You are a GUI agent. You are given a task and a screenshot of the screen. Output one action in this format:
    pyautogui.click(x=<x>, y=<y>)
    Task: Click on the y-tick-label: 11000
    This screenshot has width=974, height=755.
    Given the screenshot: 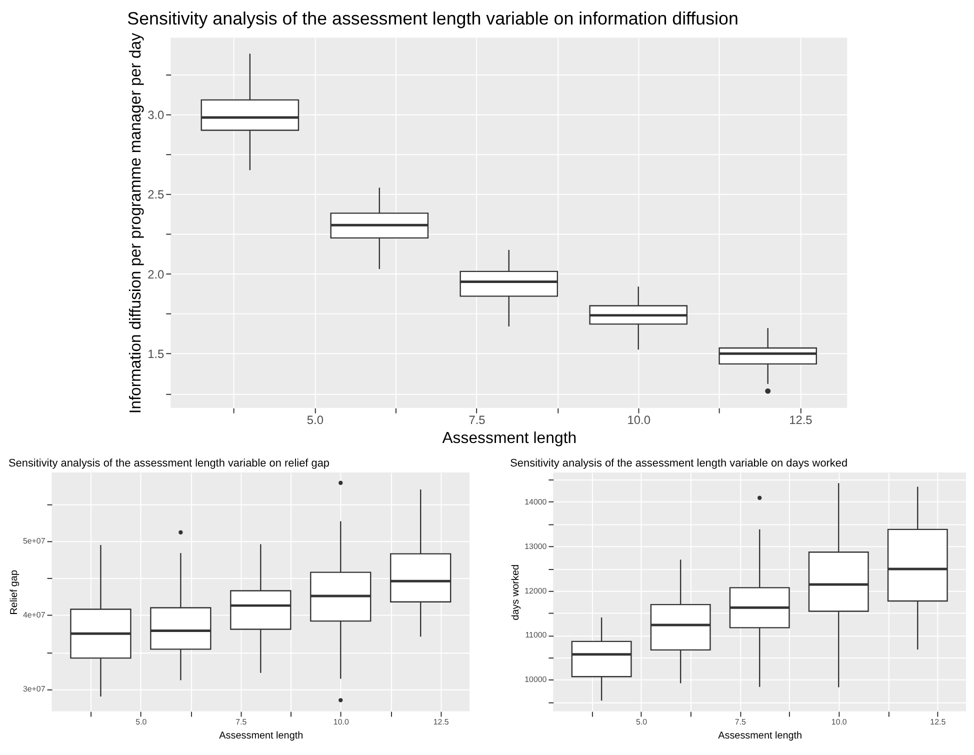 What is the action you would take?
    pyautogui.click(x=536, y=635)
    